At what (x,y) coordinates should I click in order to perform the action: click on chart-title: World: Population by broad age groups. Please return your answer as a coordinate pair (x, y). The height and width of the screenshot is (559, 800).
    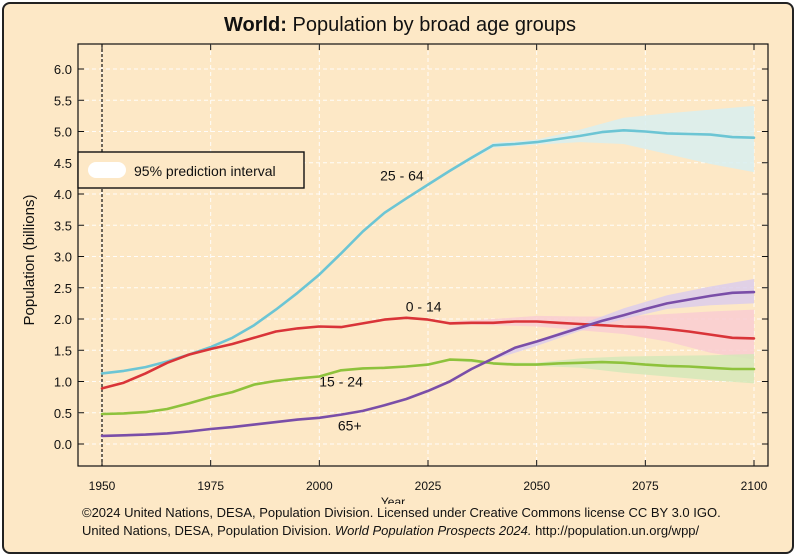
    Looking at the image, I should click on (398, 25).